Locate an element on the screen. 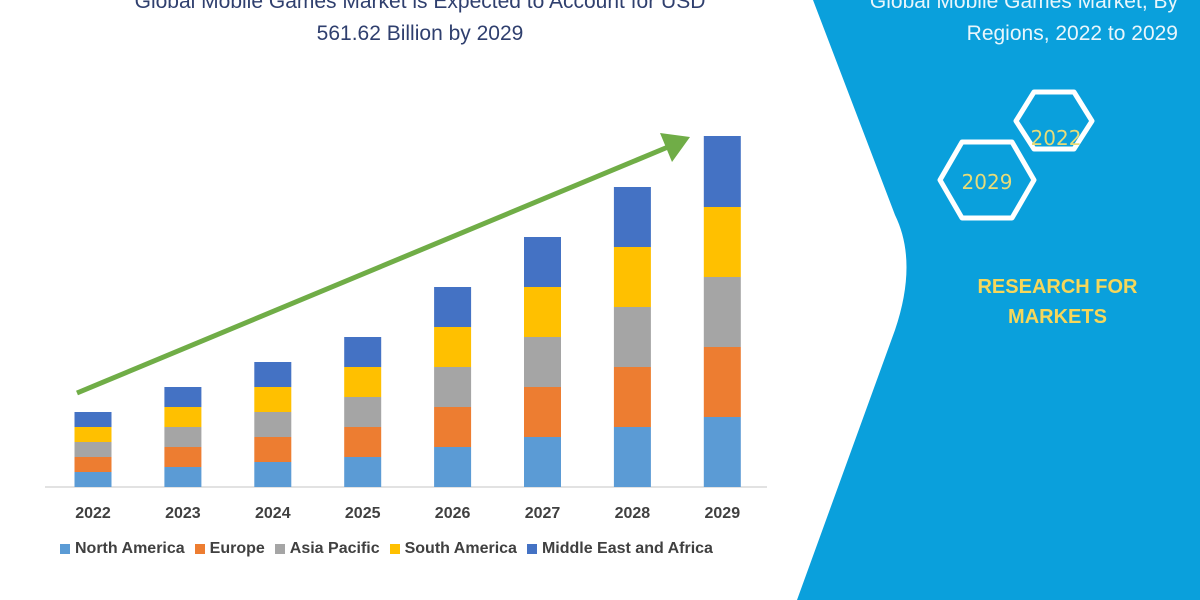  legend-item: North America is located at coordinates (122, 549).